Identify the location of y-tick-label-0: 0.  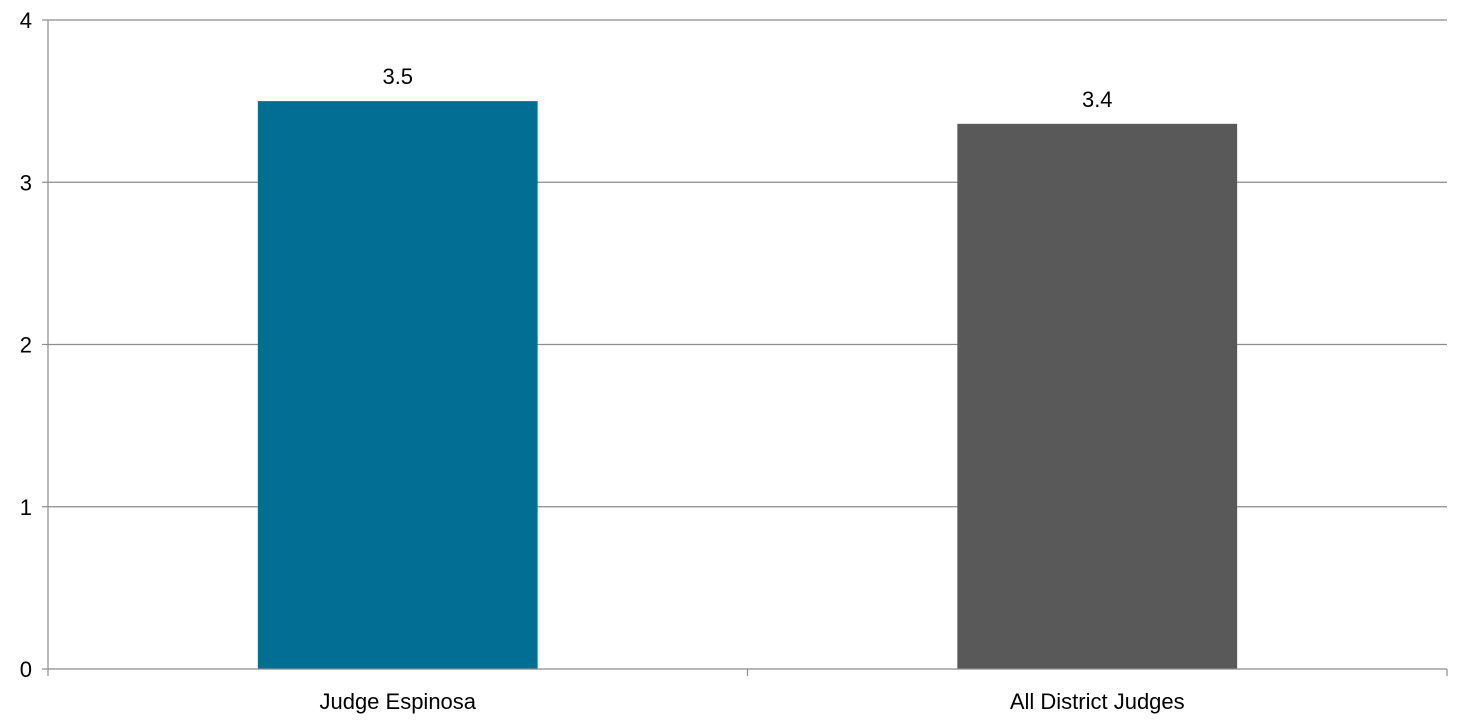
(26, 669).